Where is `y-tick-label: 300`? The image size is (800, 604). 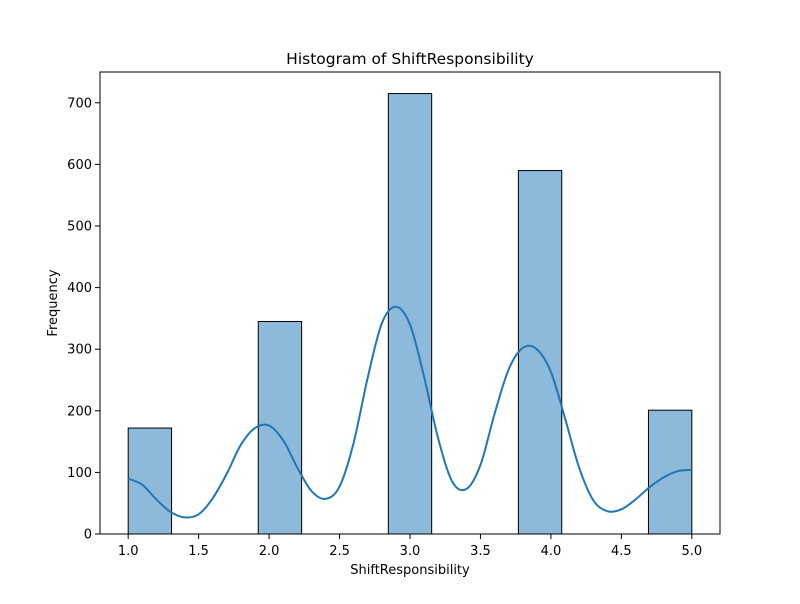 y-tick-label: 300 is located at coordinates (79, 350).